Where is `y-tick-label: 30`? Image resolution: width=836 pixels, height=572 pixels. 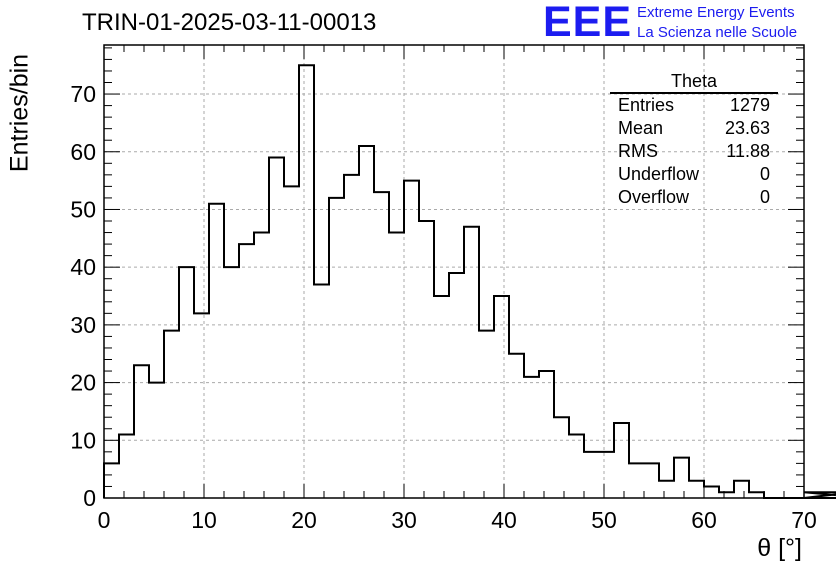
y-tick-label: 30 is located at coordinates (83, 325).